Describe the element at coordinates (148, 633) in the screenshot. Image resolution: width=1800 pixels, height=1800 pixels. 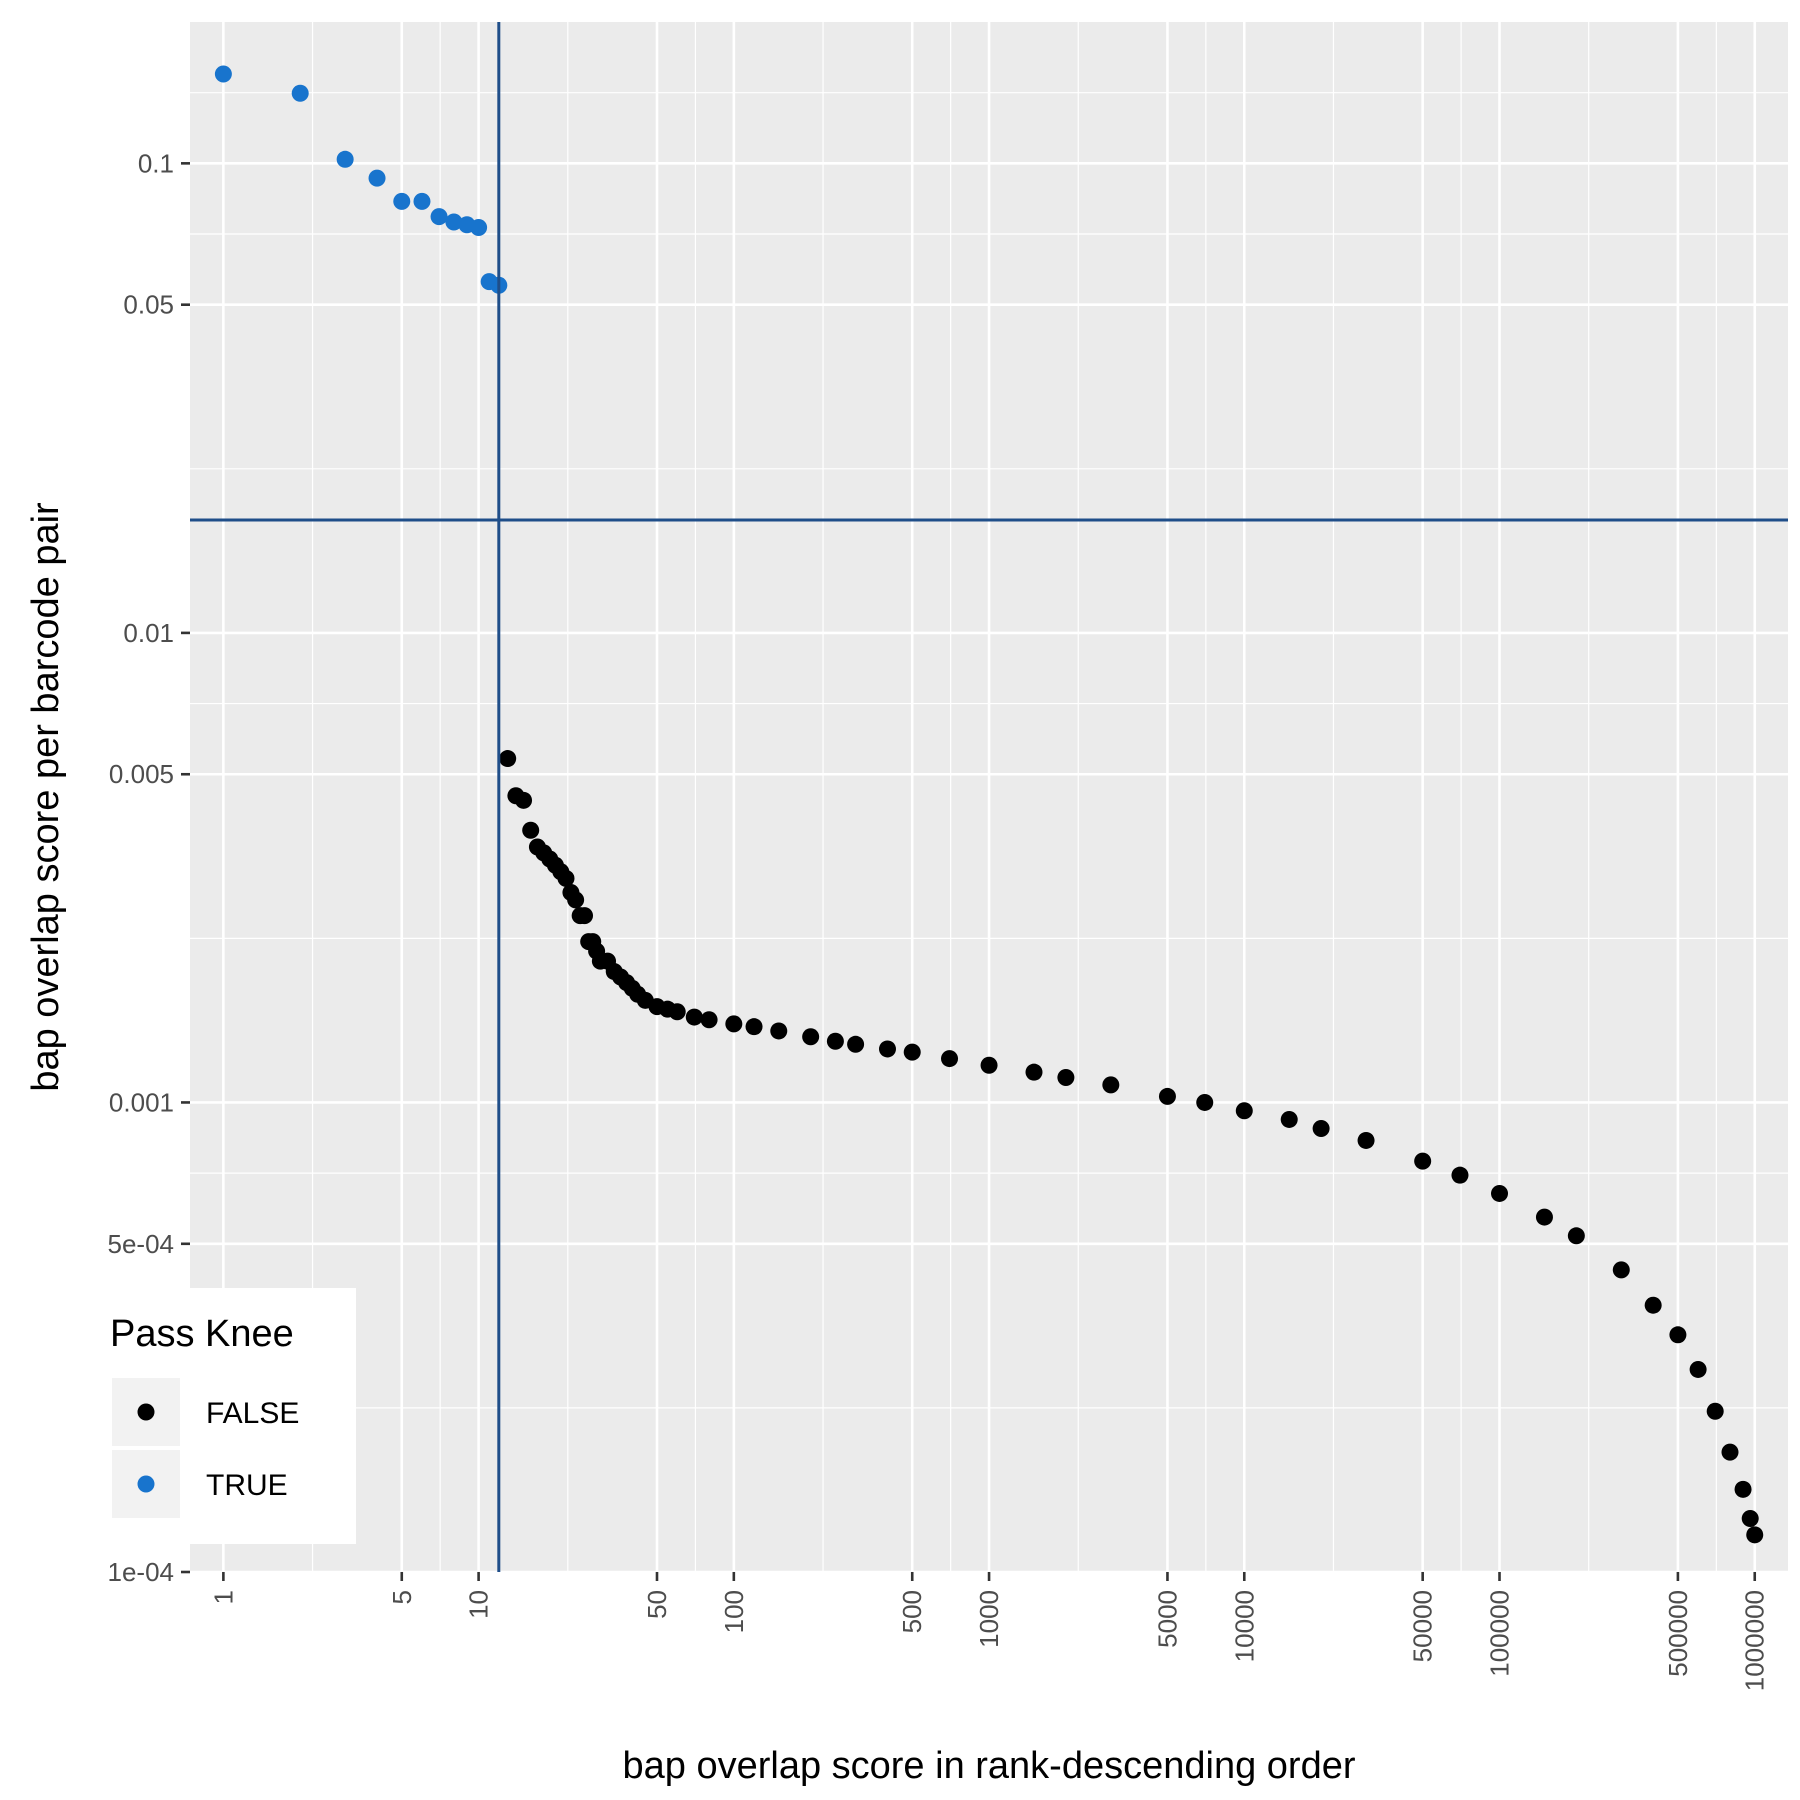
I see `y-tick-label: 0.01` at that location.